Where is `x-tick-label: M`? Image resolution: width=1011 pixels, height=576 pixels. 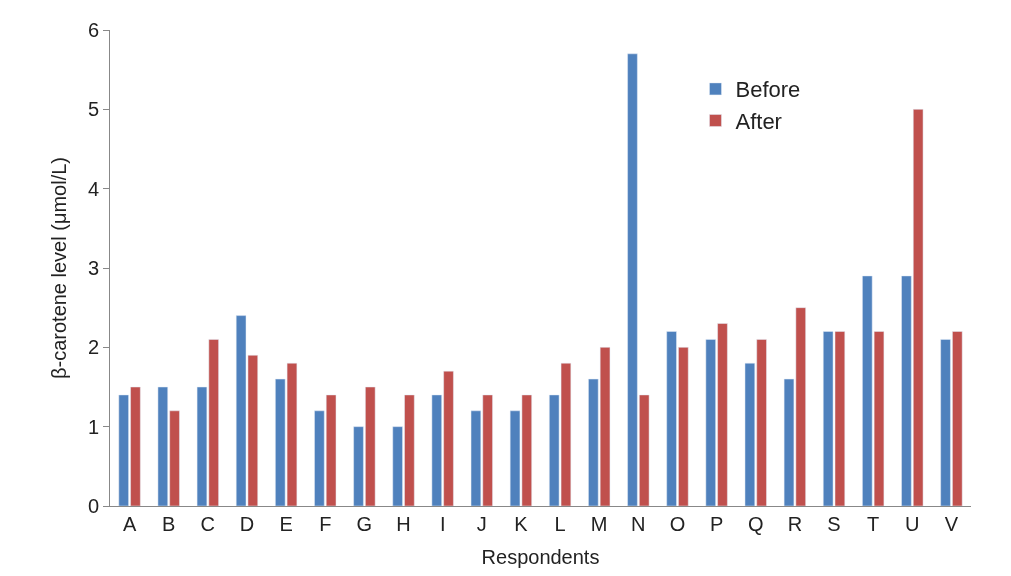 x-tick-label: M is located at coordinates (599, 524).